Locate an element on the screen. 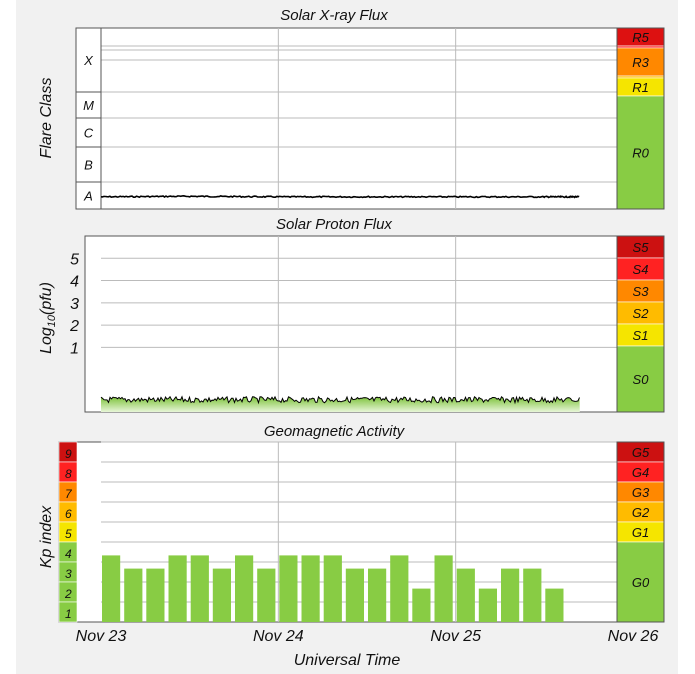 This screenshot has width=695, height=674. proton-flux-series is located at coordinates (340, 403).